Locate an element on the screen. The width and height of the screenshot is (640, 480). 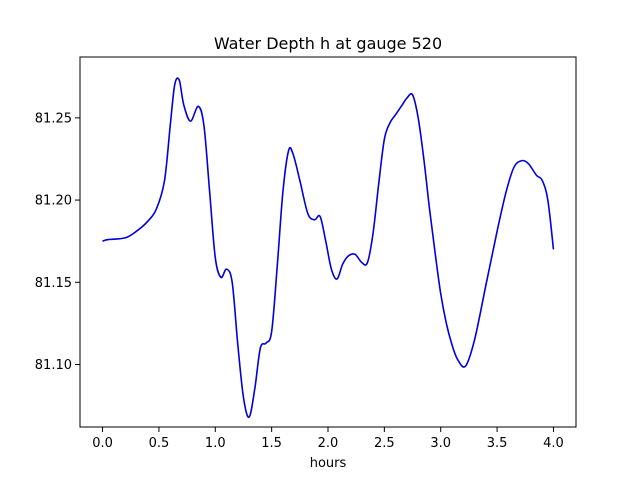
x-tick-label: 2.5 is located at coordinates (384, 443).